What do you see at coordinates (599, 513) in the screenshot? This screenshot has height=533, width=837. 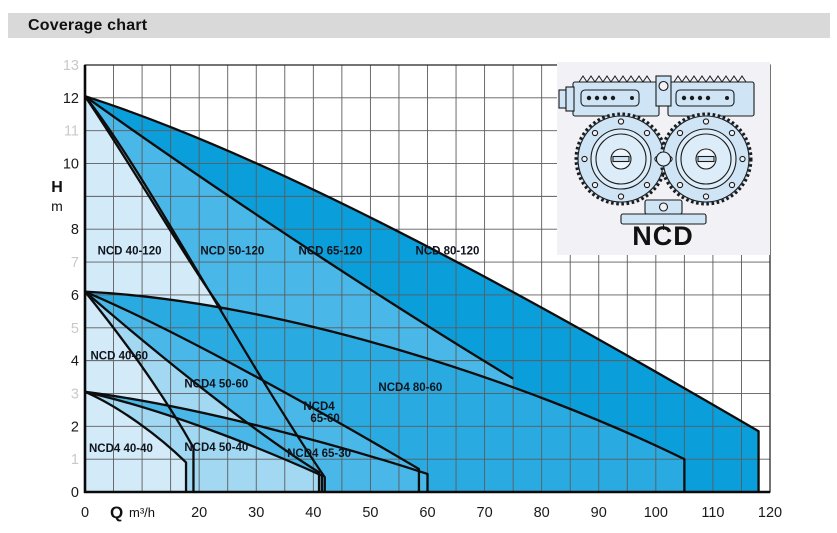 I see `x-tick-90: 90` at bounding box center [599, 513].